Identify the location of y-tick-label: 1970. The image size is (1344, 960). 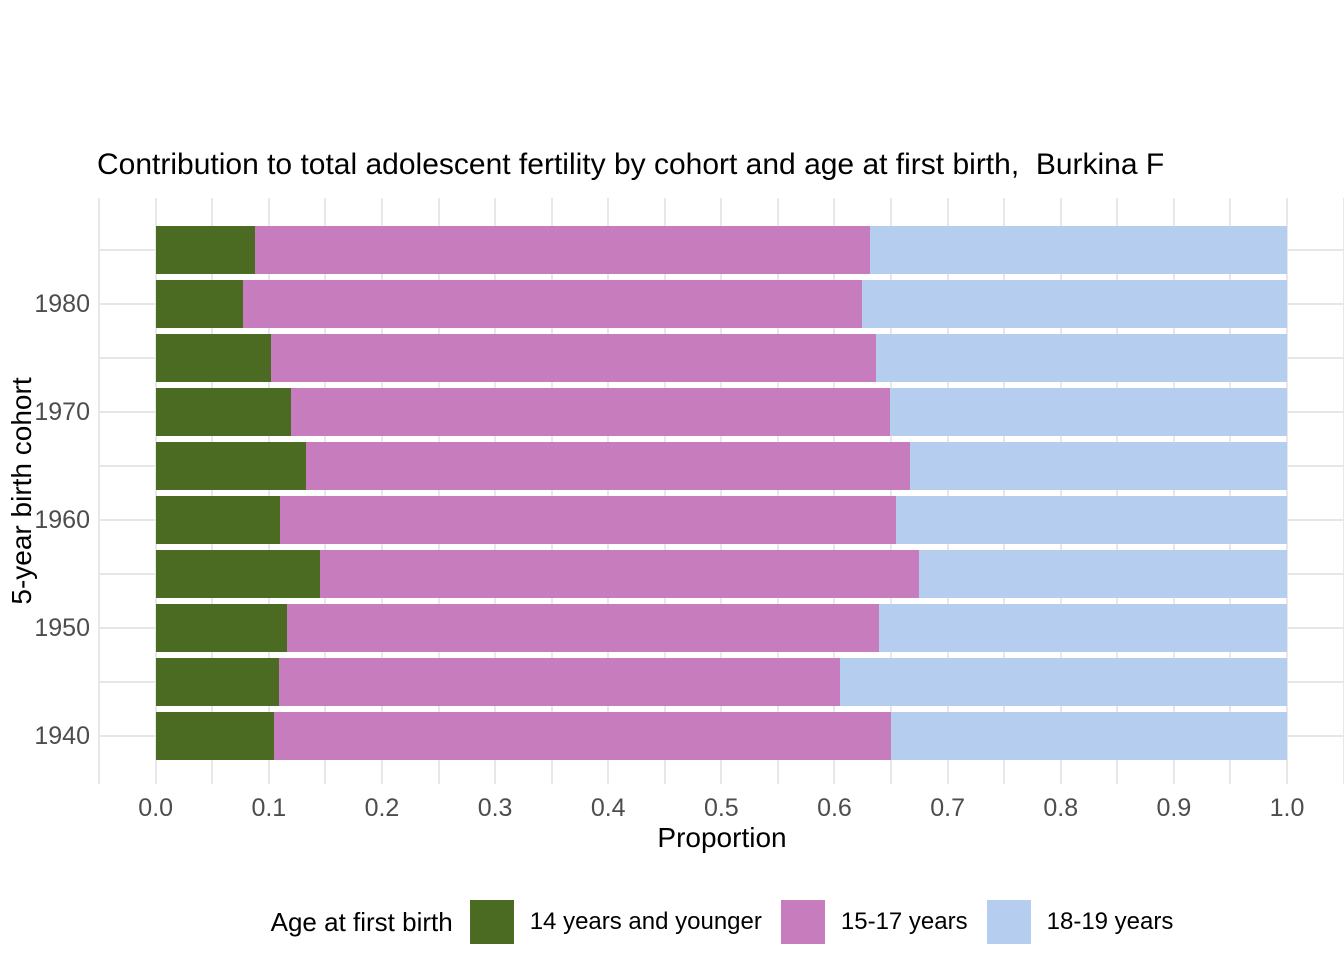
(62, 411).